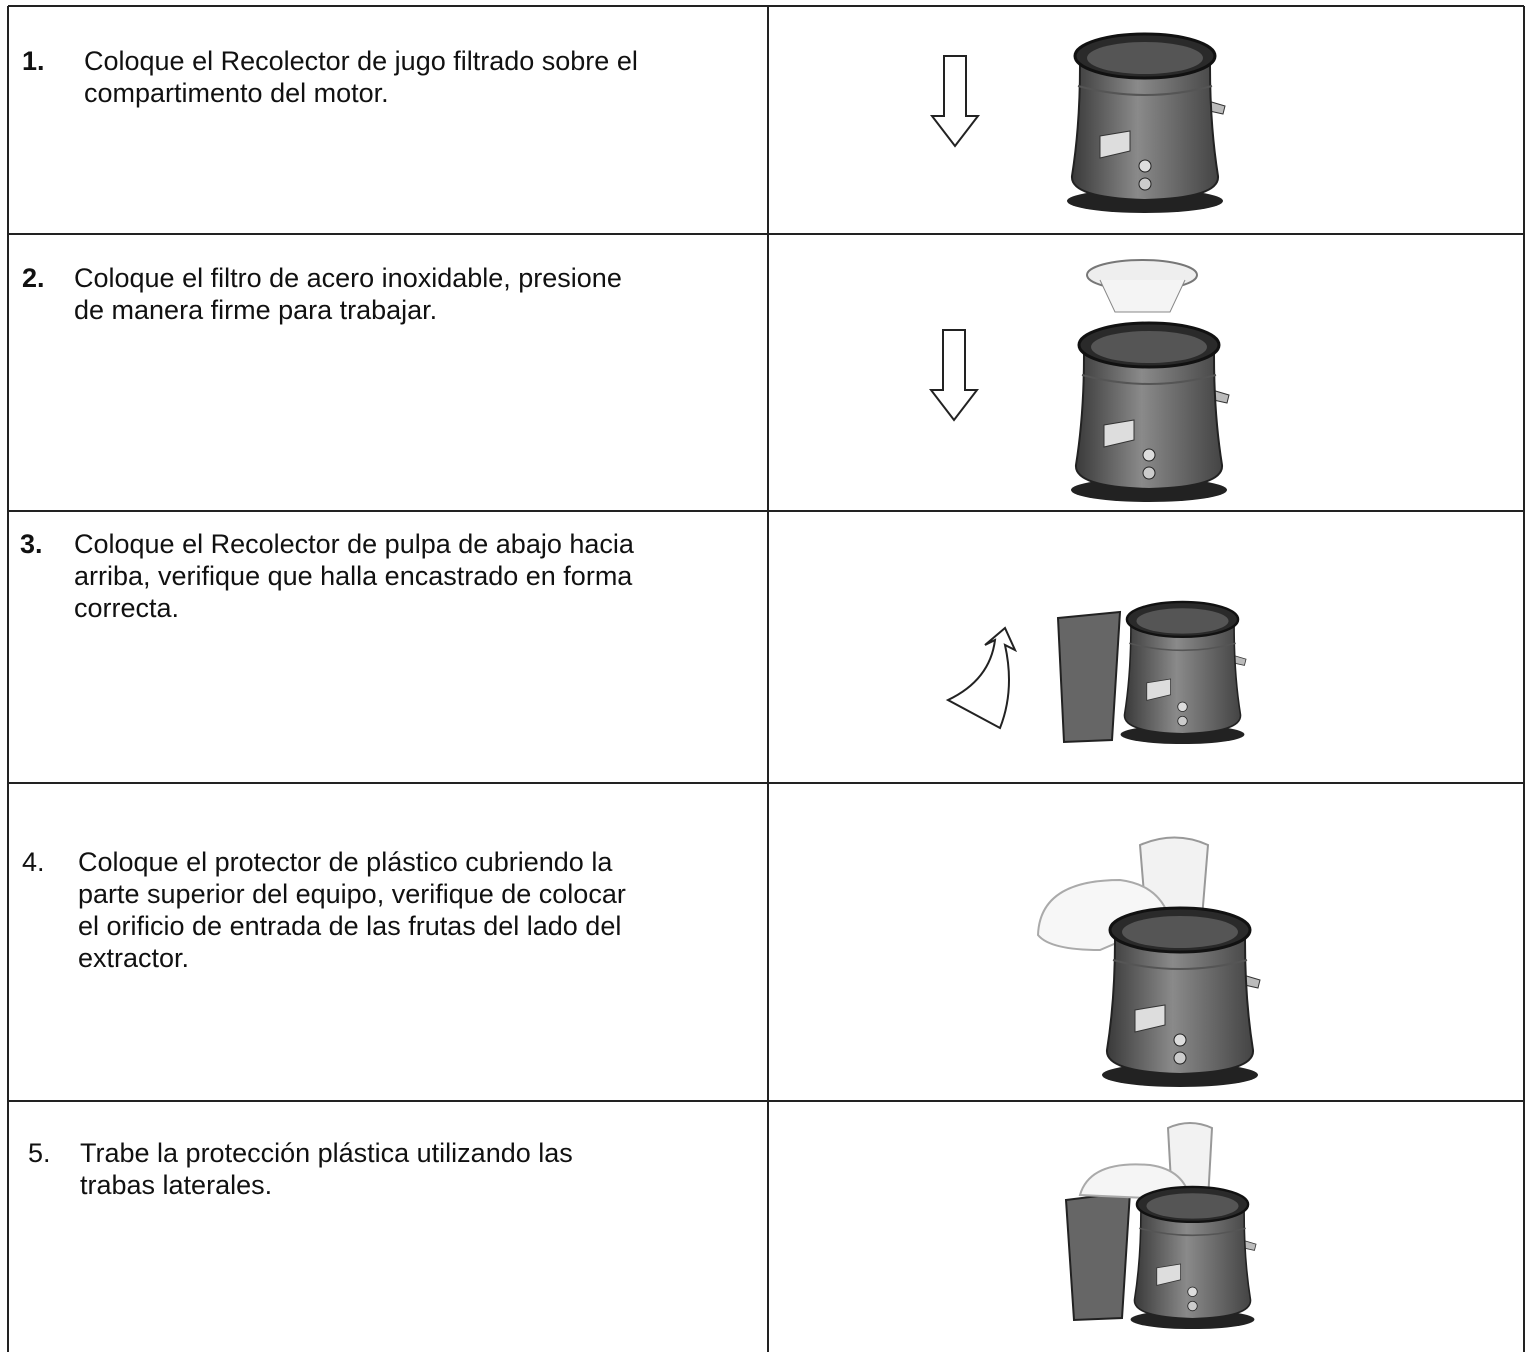 The image size is (1528, 1352). I want to click on step-number: 2., so click(33, 278).